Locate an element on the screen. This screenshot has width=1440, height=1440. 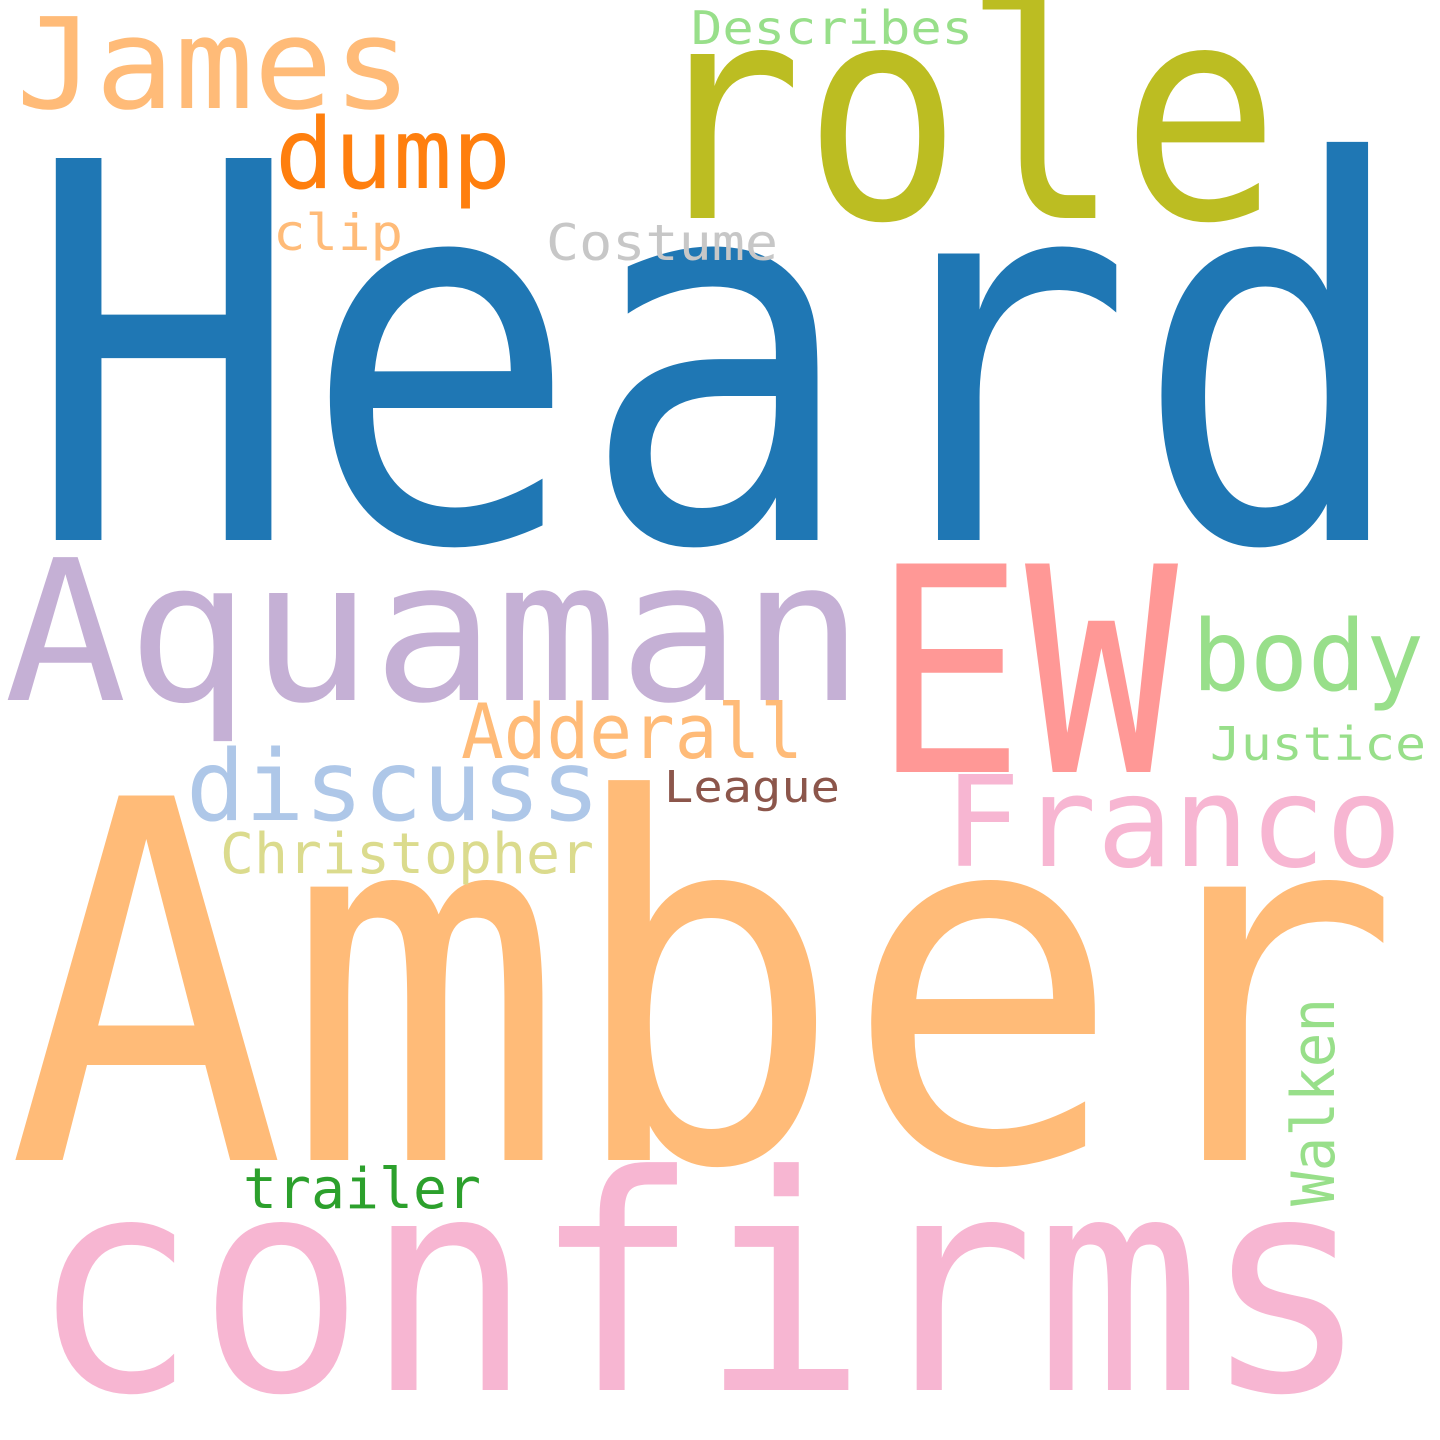
word-role: role is located at coordinates (962, 144).